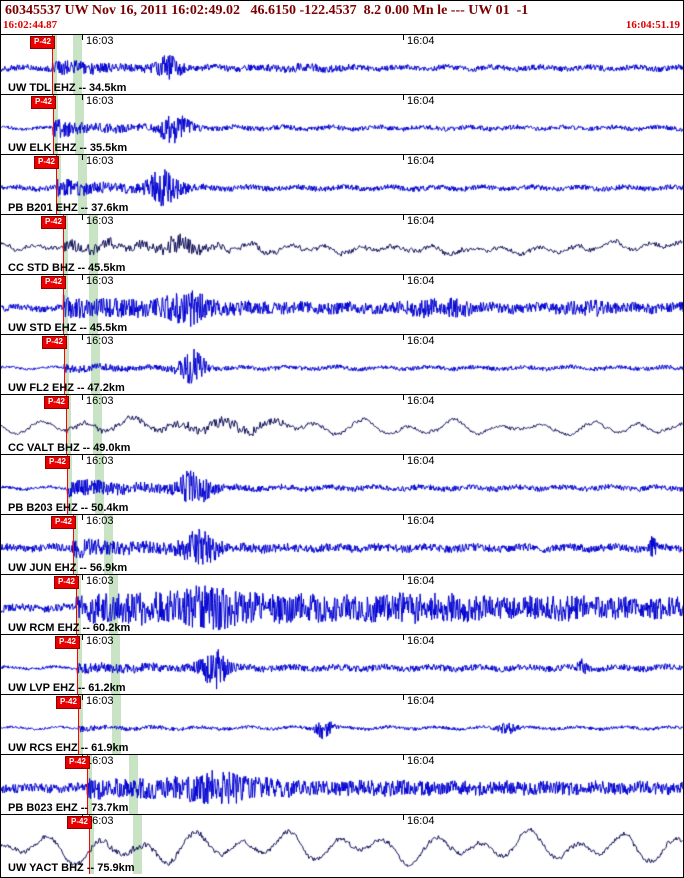  What do you see at coordinates (68, 328) in the screenshot?
I see `station-label: UW STD EHZ -- 45.5km` at bounding box center [68, 328].